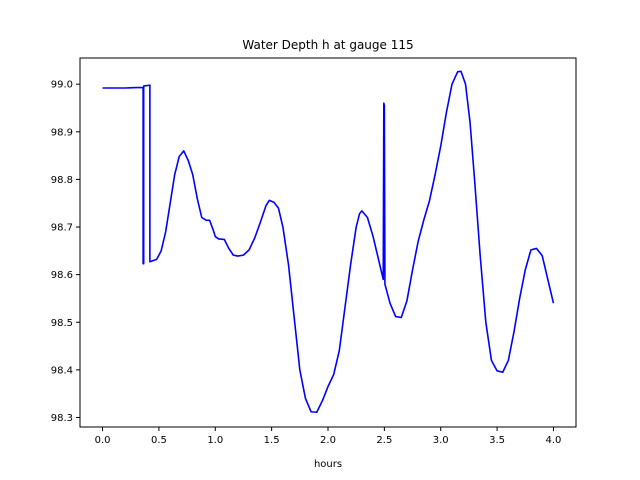  What do you see at coordinates (62, 228) in the screenshot?
I see `y-tick-label: 98.7` at bounding box center [62, 228].